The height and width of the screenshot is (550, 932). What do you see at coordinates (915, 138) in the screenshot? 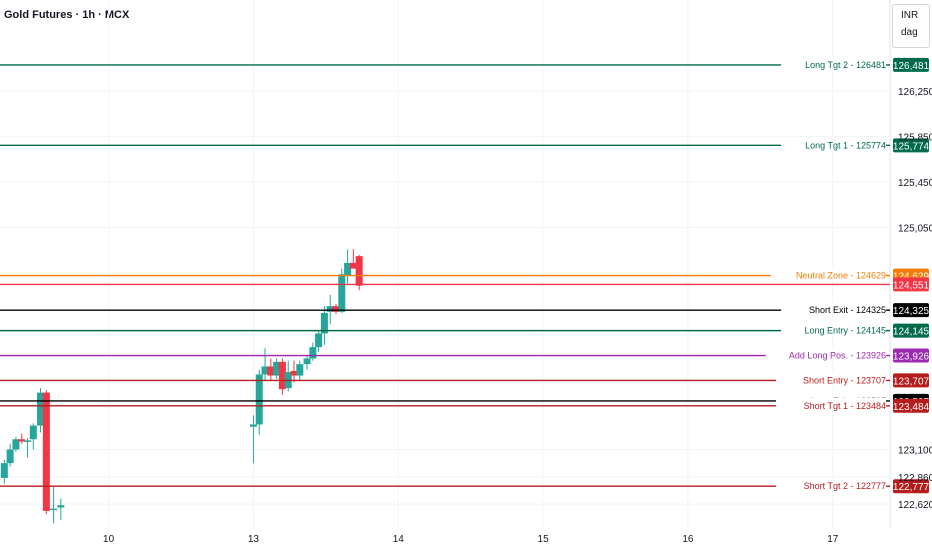
I see `price-tick-label: 125,850` at bounding box center [915, 138].